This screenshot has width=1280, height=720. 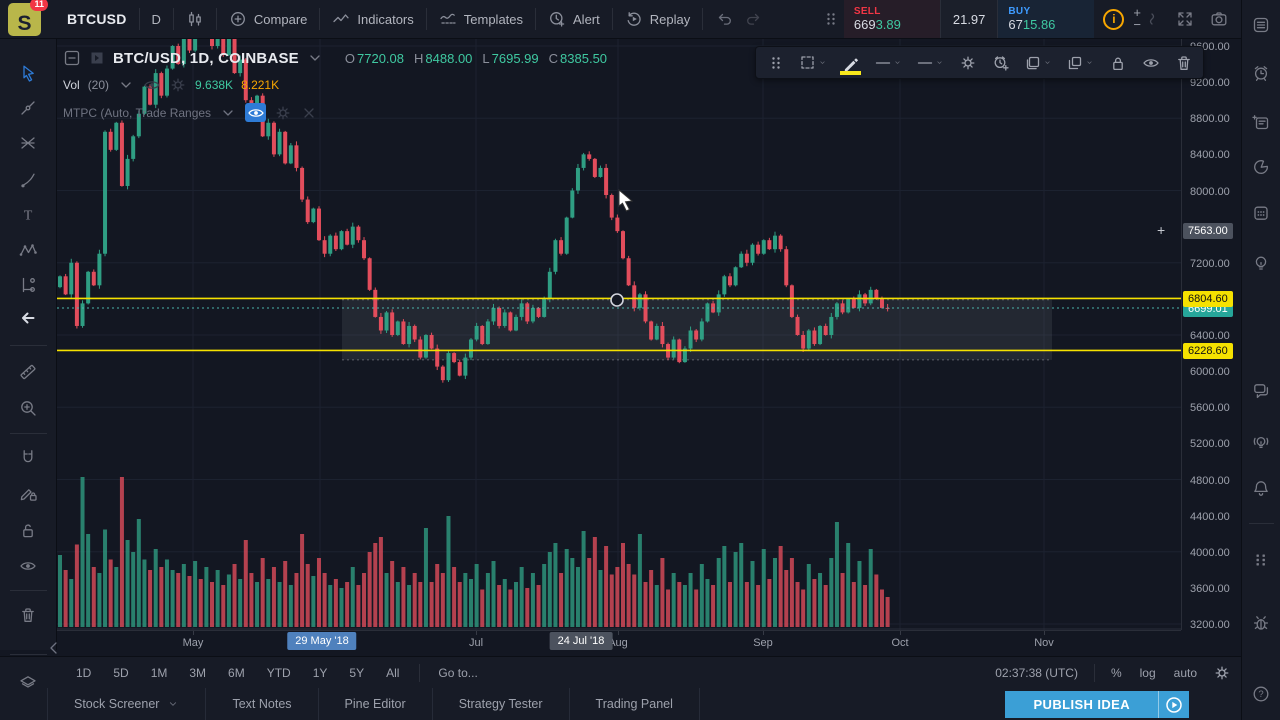 What do you see at coordinates (152, 85) in the screenshot?
I see `hide-volume-icon` at bounding box center [152, 85].